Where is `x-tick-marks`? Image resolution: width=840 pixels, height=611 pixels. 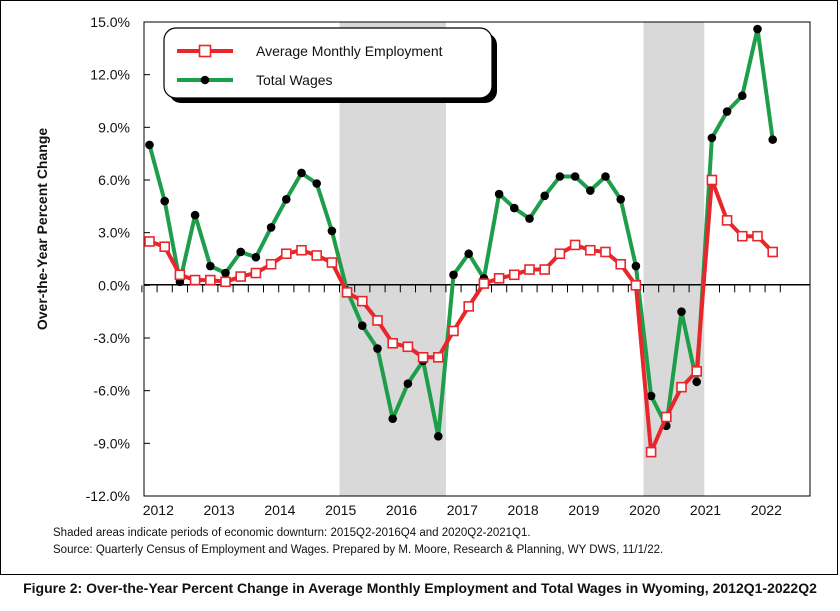
x-tick-marks is located at coordinates (461, 289).